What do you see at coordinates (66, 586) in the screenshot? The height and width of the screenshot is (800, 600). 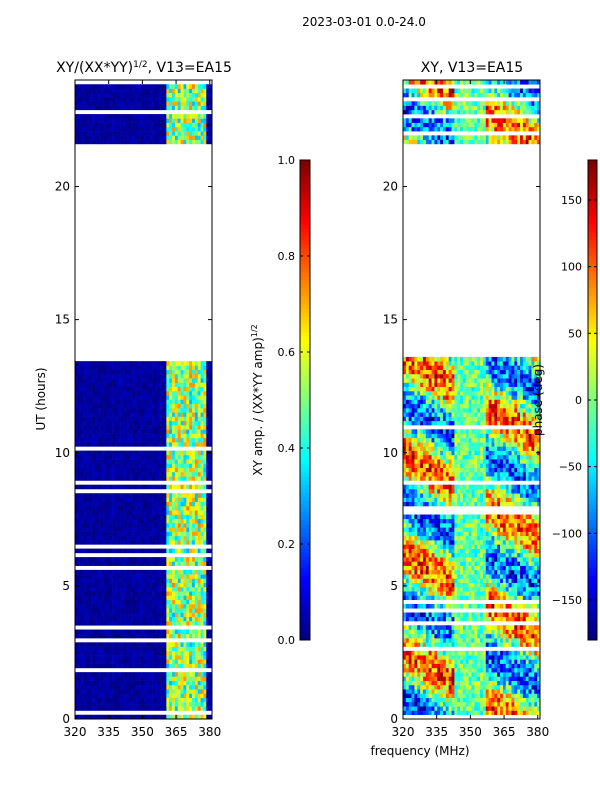 I see `y-tick-label: 5` at bounding box center [66, 586].